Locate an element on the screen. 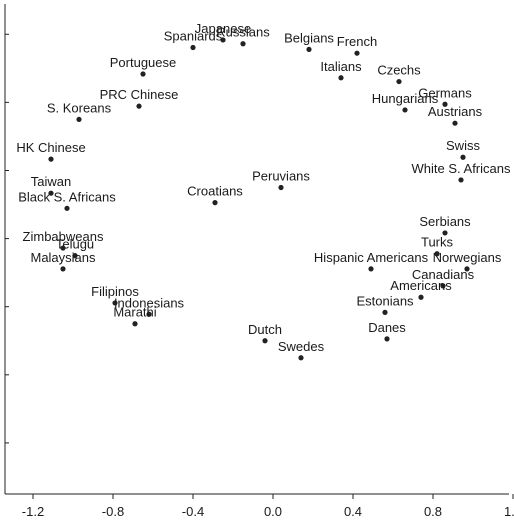 Image resolution: width=514 pixels, height=522 pixels. point-label: Marathi is located at coordinates (134, 312).